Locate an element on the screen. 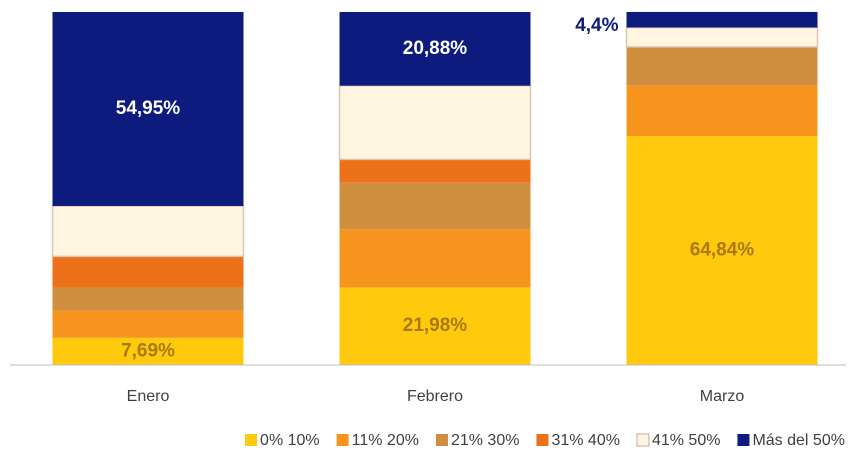 This screenshot has width=856, height=457. legend-label: 41% 50% is located at coordinates (686, 440).